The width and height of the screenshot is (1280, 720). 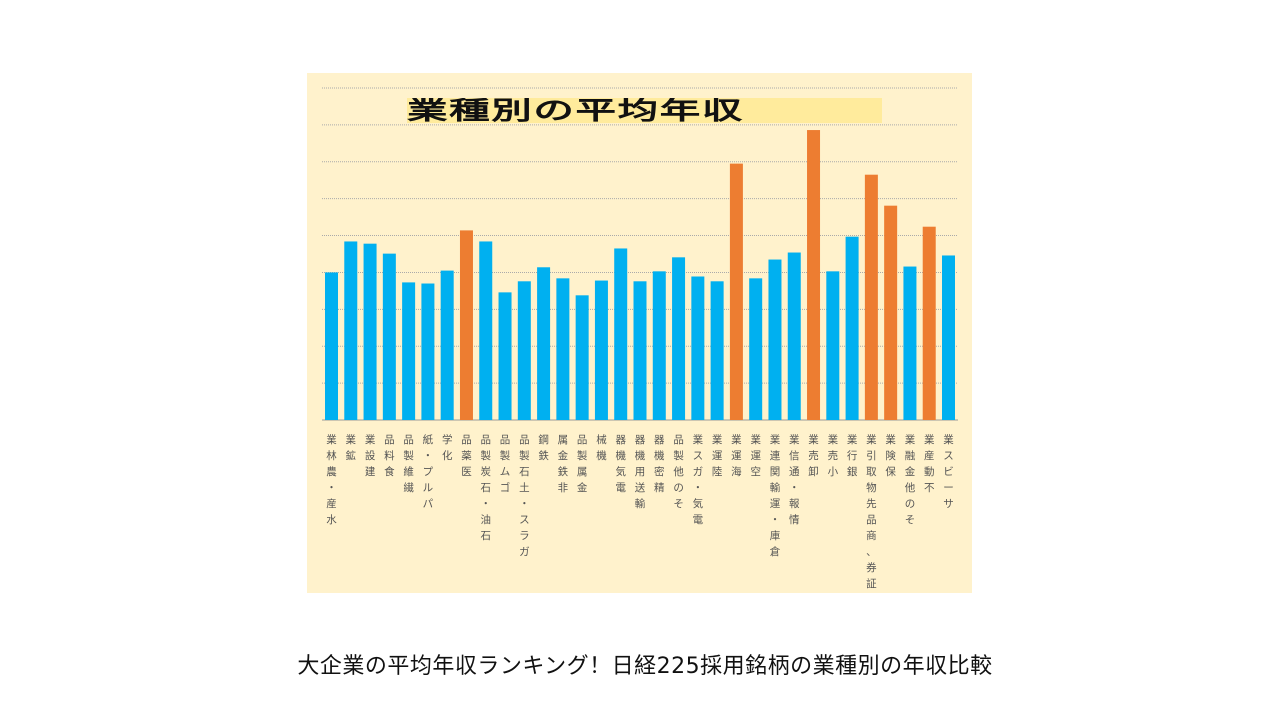 What do you see at coordinates (389, 472) in the screenshot?
I see `x-tick-label-char: 食` at bounding box center [389, 472].